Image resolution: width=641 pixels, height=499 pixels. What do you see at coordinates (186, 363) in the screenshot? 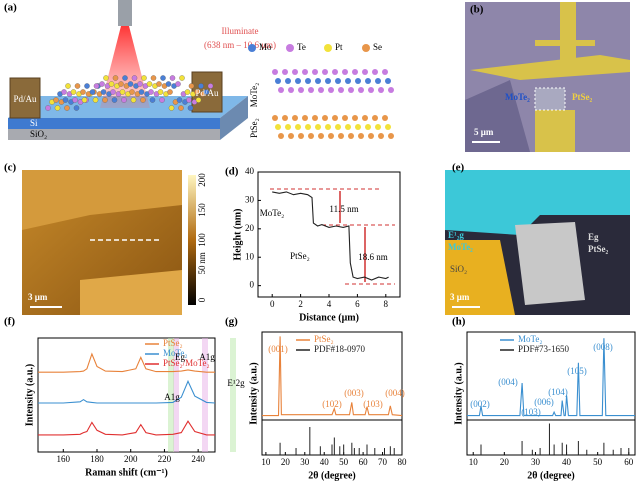
I see `legend-label: PtSe₂/MoTe₂` at bounding box center [186, 363].